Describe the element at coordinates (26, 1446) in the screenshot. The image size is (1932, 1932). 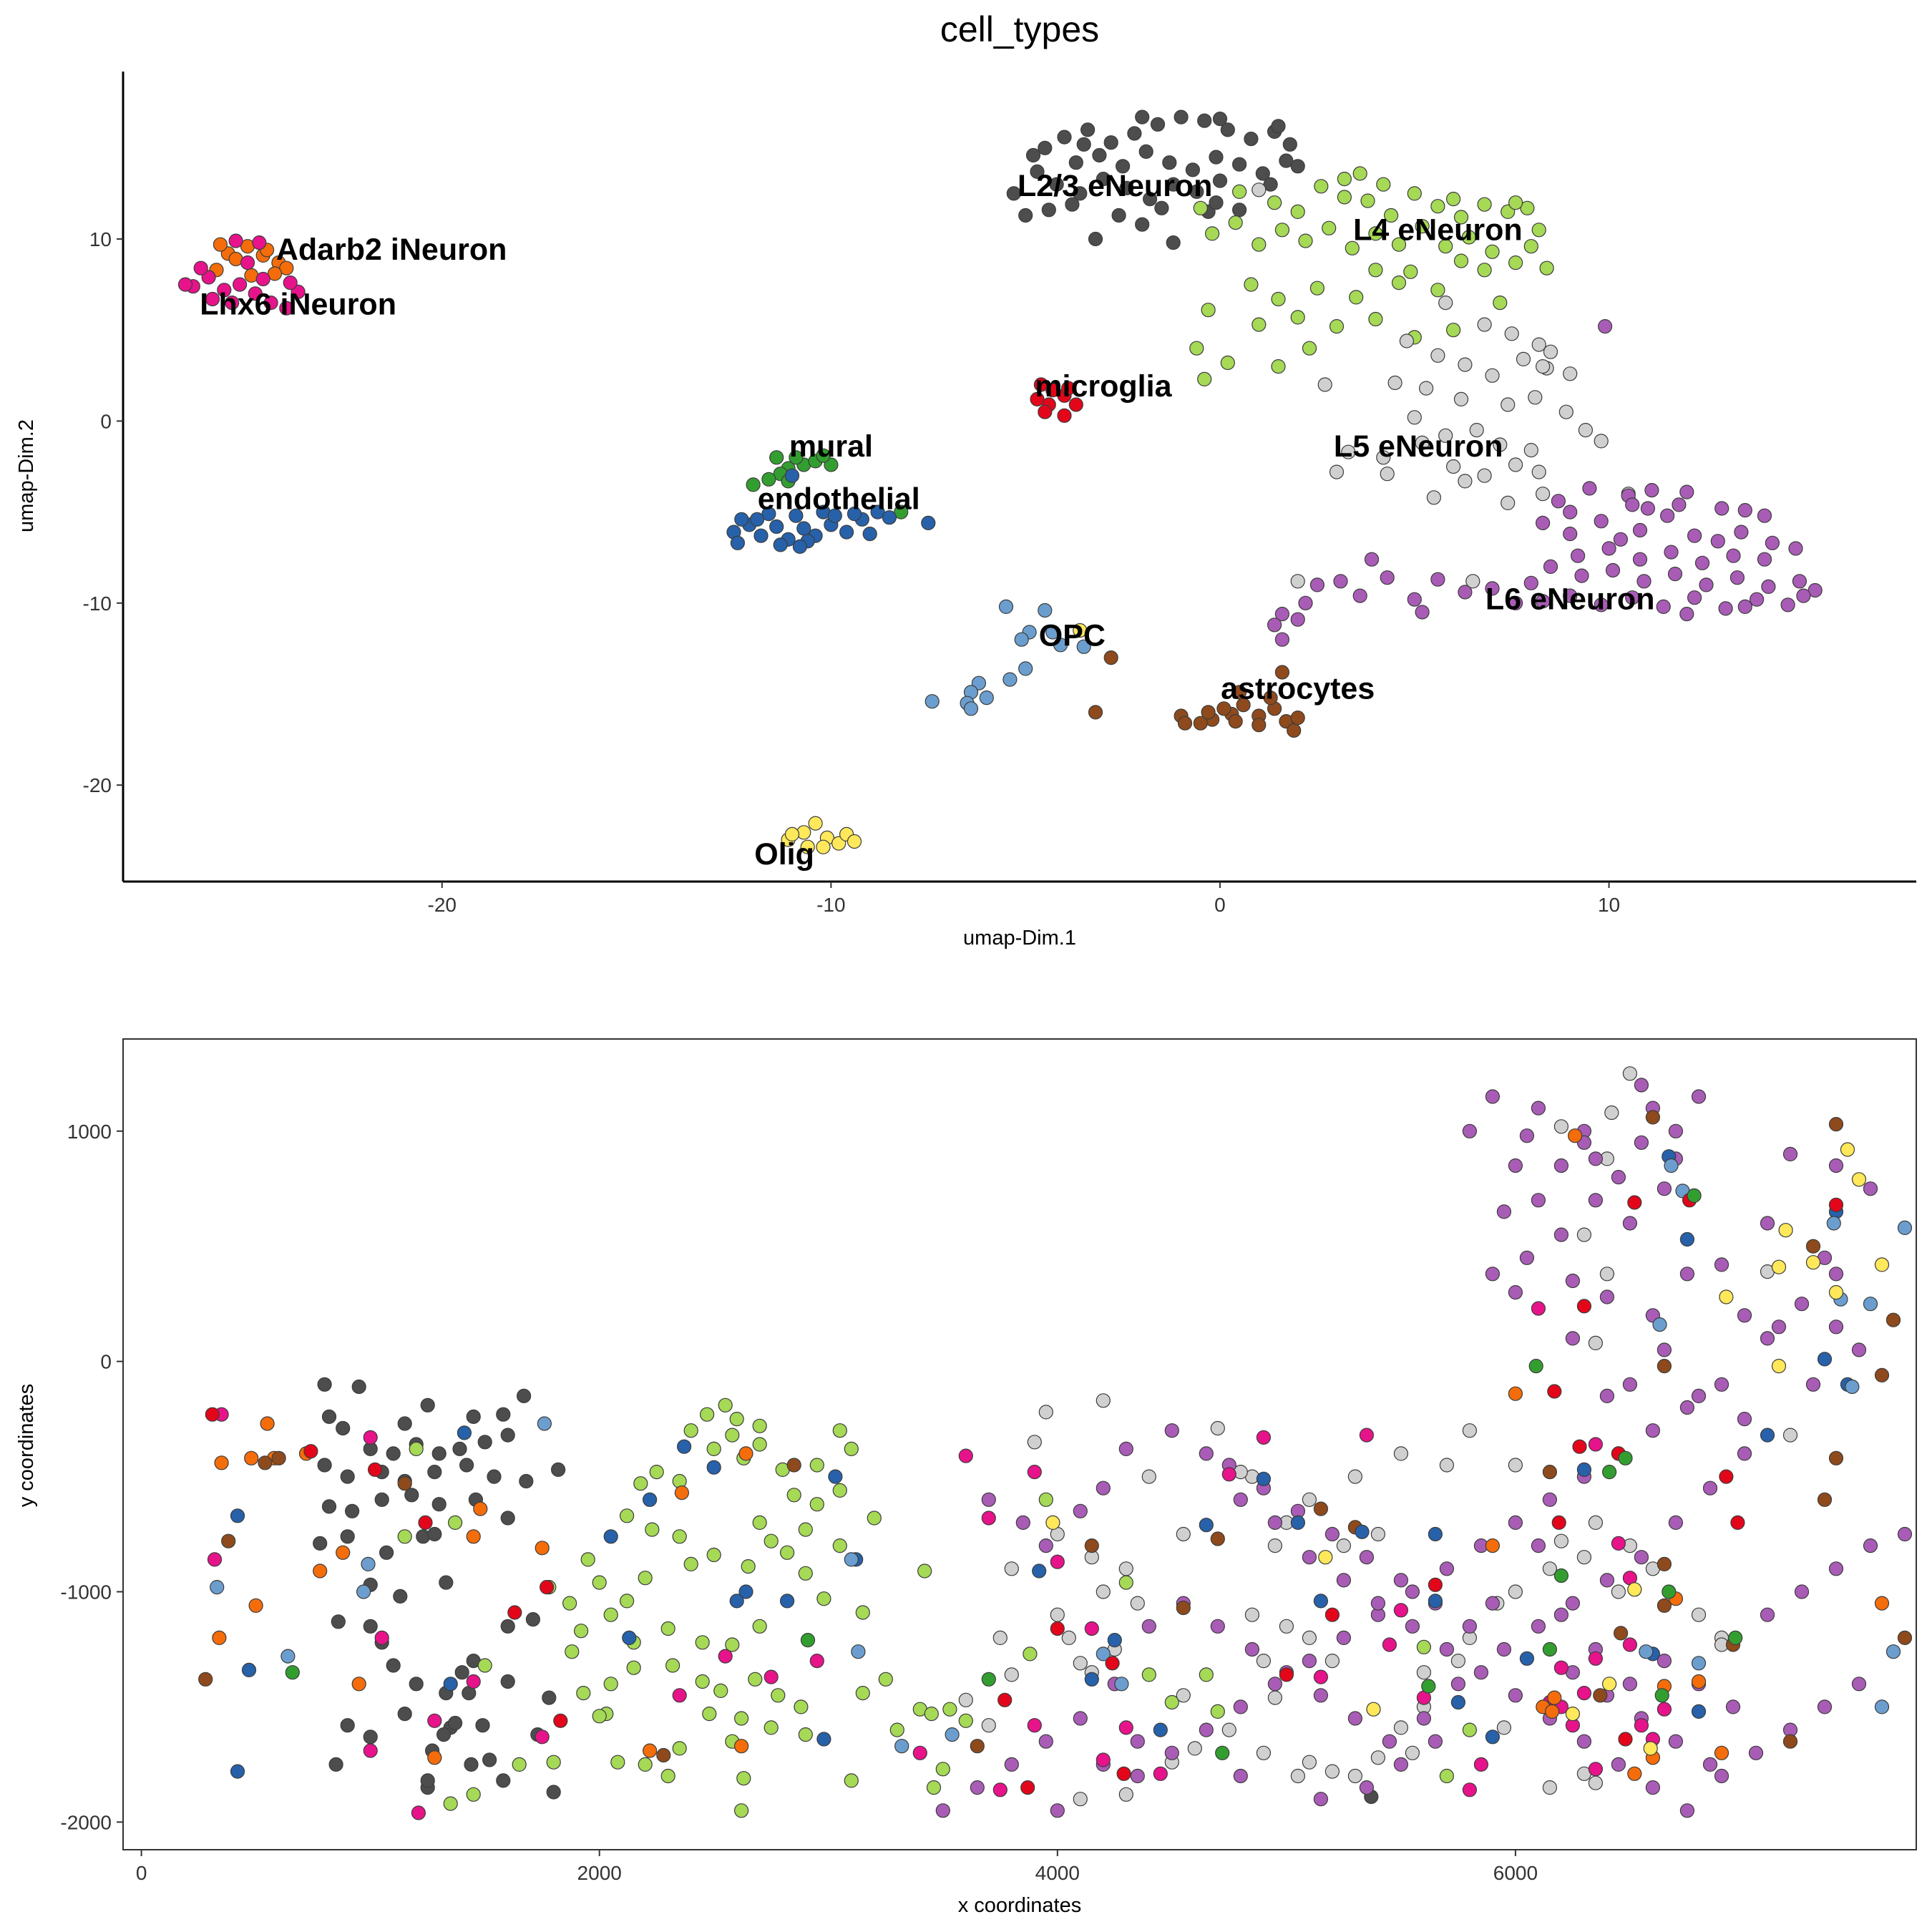
I see `spatial-y-axis-label: y coordinates` at that location.